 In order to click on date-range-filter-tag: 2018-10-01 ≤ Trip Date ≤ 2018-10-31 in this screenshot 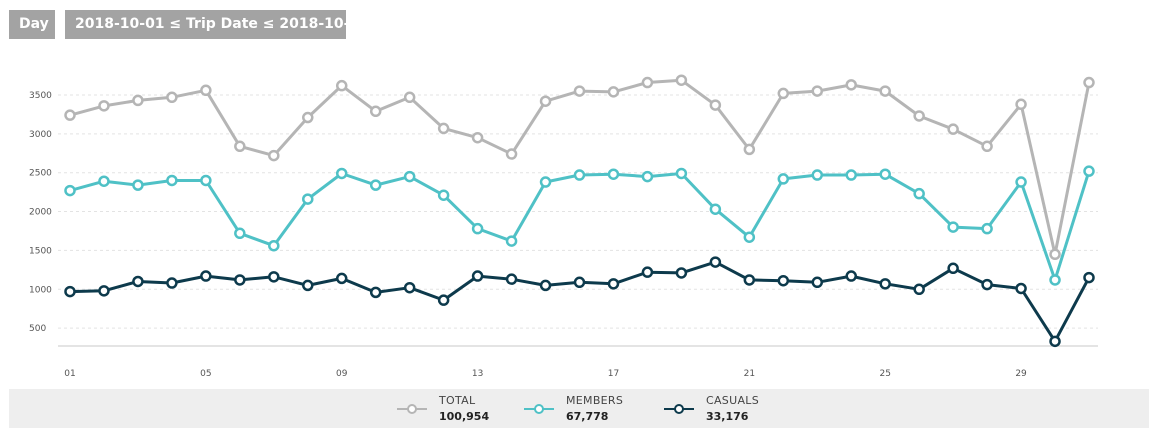, I will do `click(217, 24)`.